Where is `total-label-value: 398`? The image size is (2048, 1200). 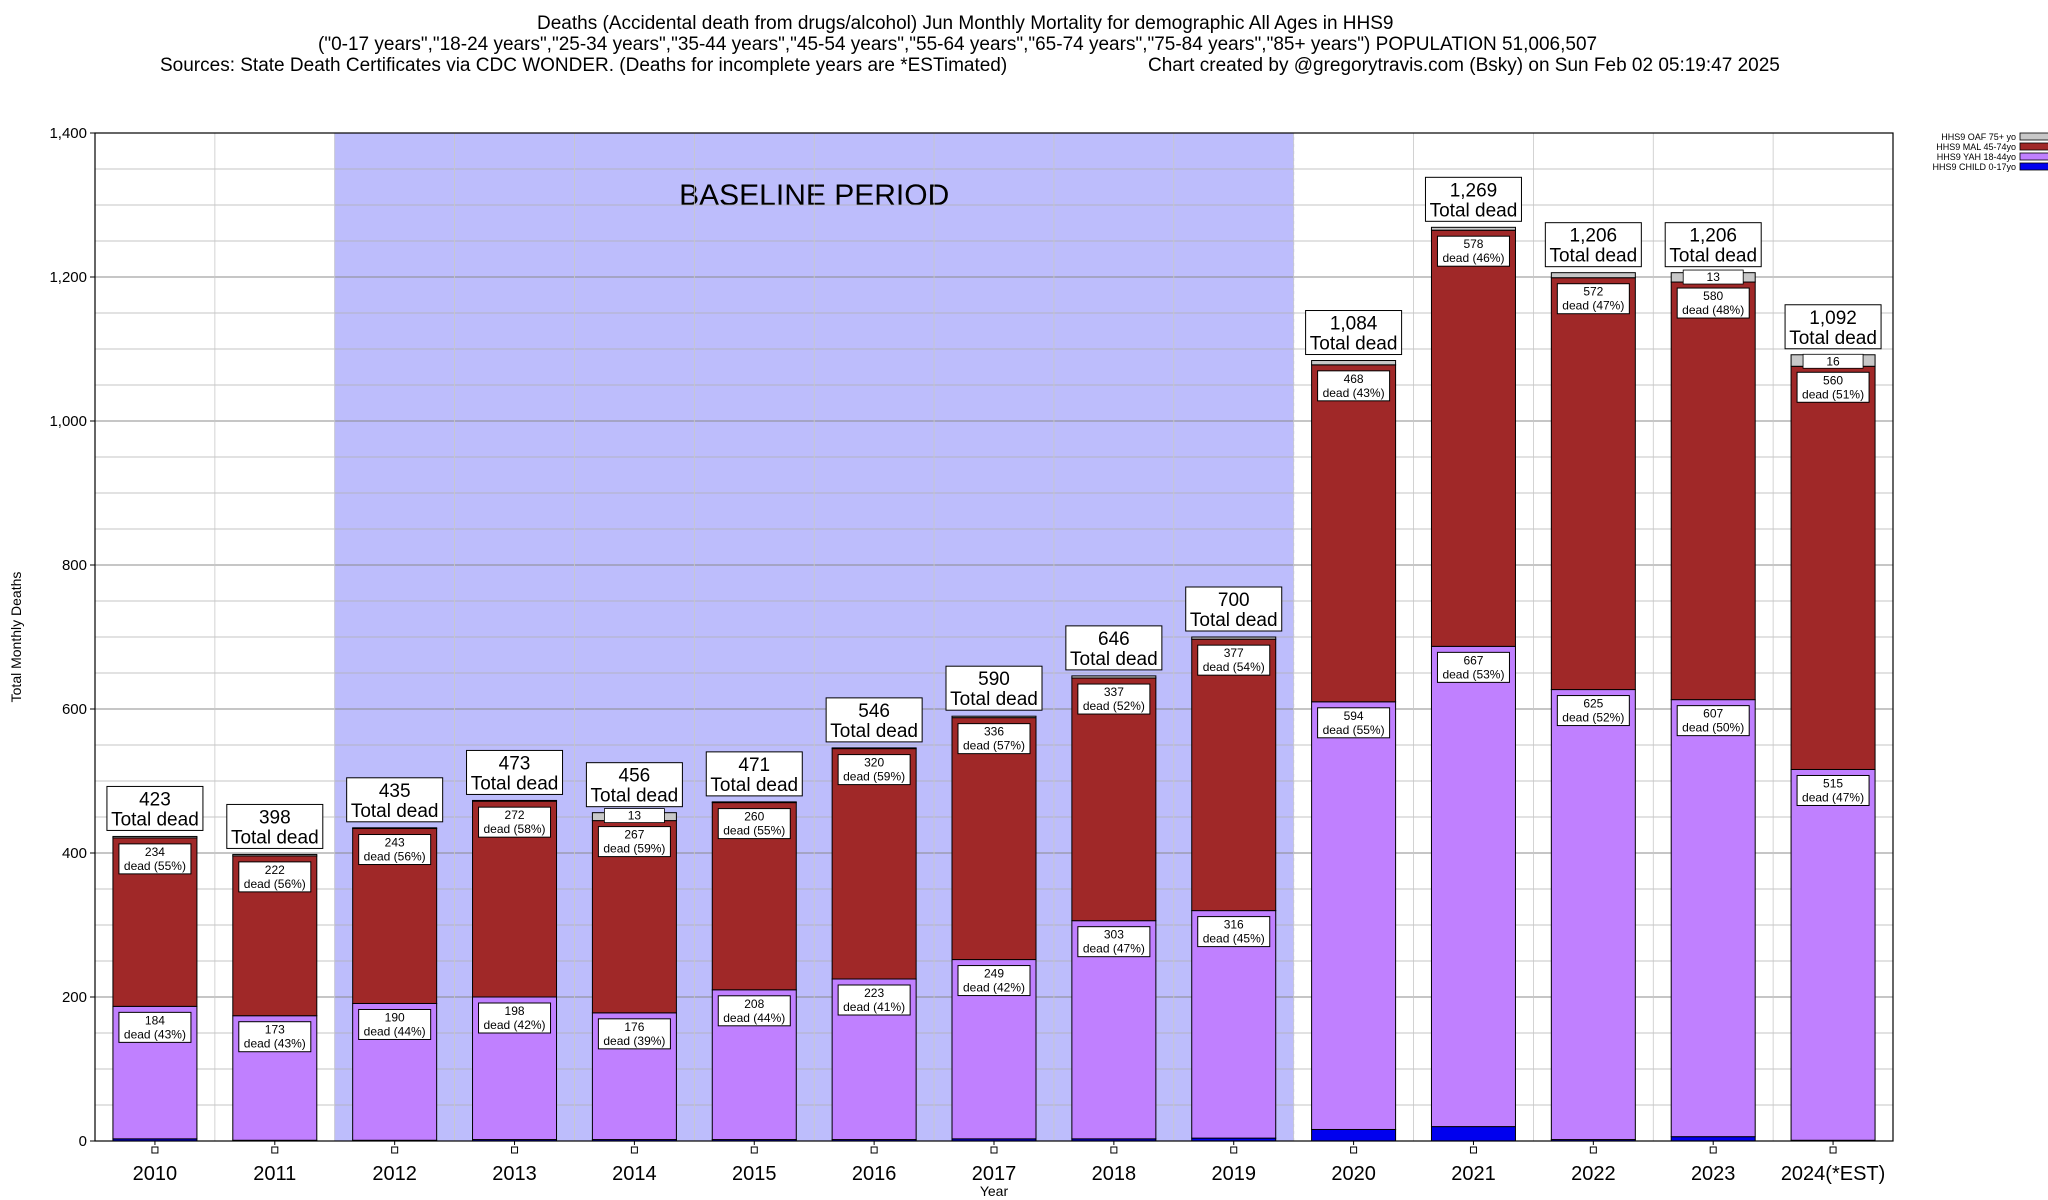 total-label-value: 398 is located at coordinates (275, 817).